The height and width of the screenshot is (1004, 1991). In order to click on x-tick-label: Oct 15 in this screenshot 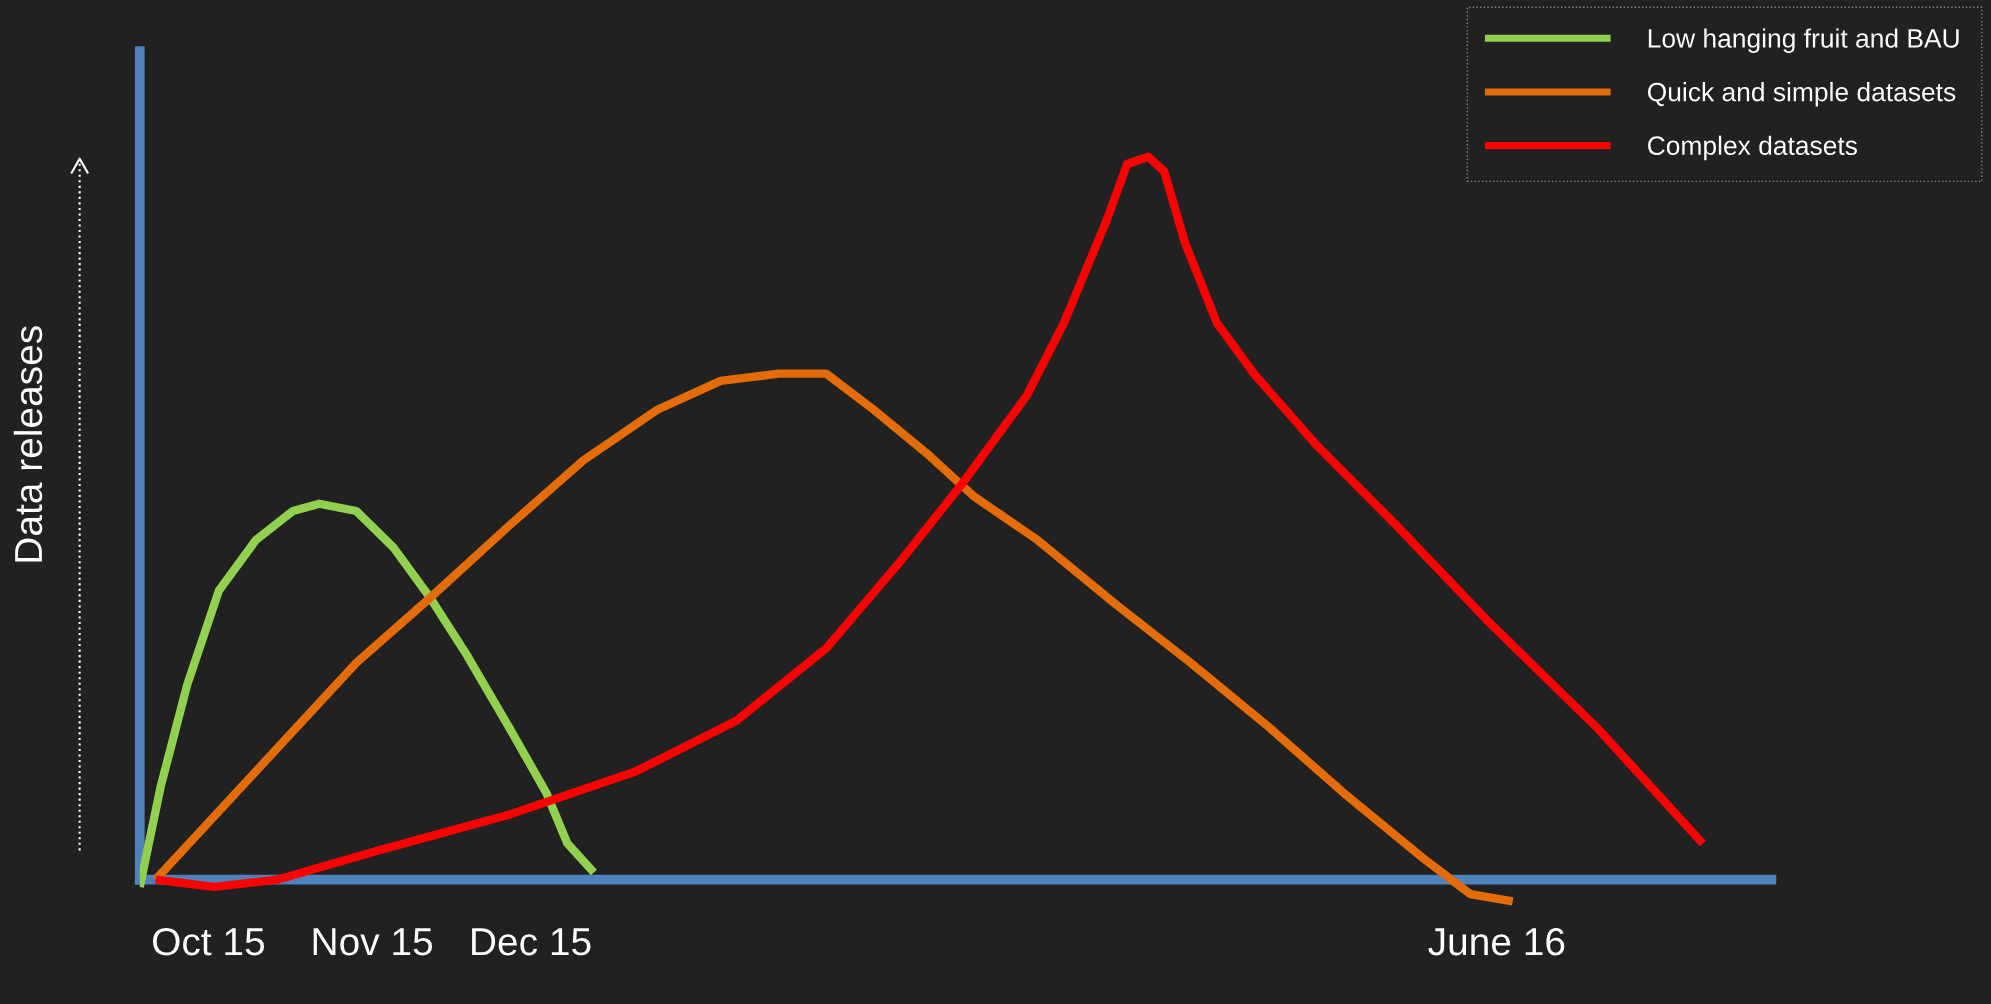, I will do `click(208, 941)`.